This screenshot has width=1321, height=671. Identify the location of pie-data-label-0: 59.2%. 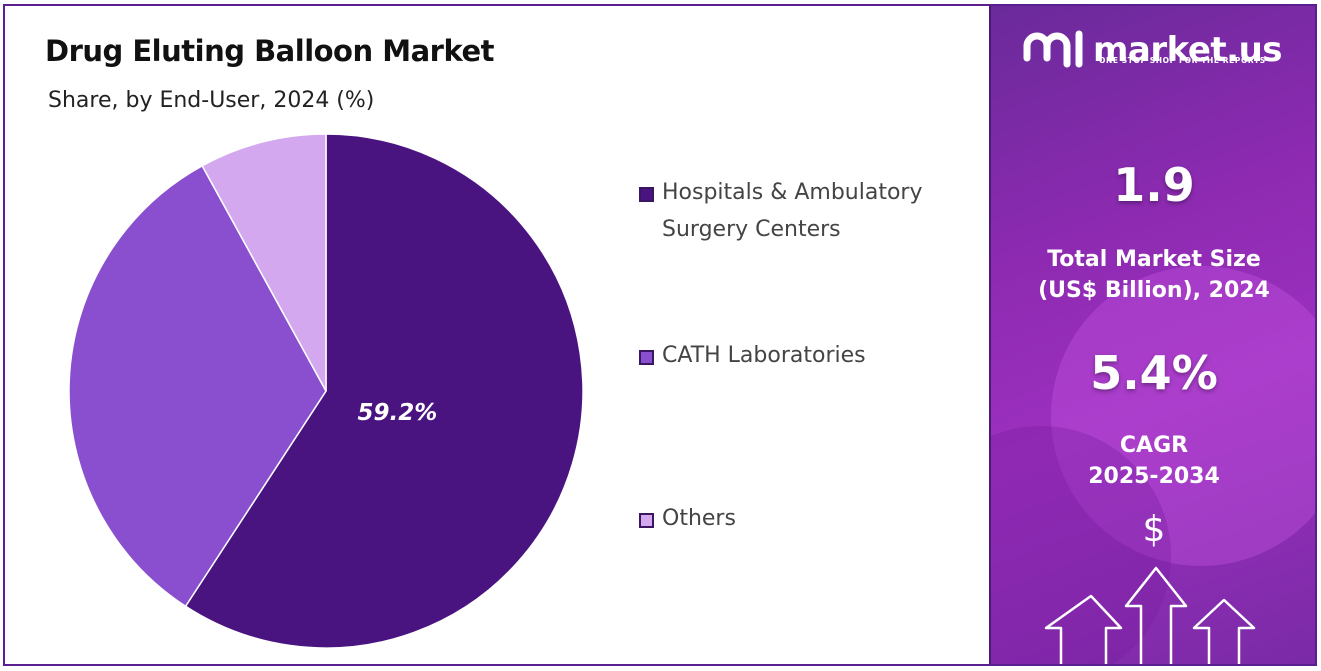
(398, 413).